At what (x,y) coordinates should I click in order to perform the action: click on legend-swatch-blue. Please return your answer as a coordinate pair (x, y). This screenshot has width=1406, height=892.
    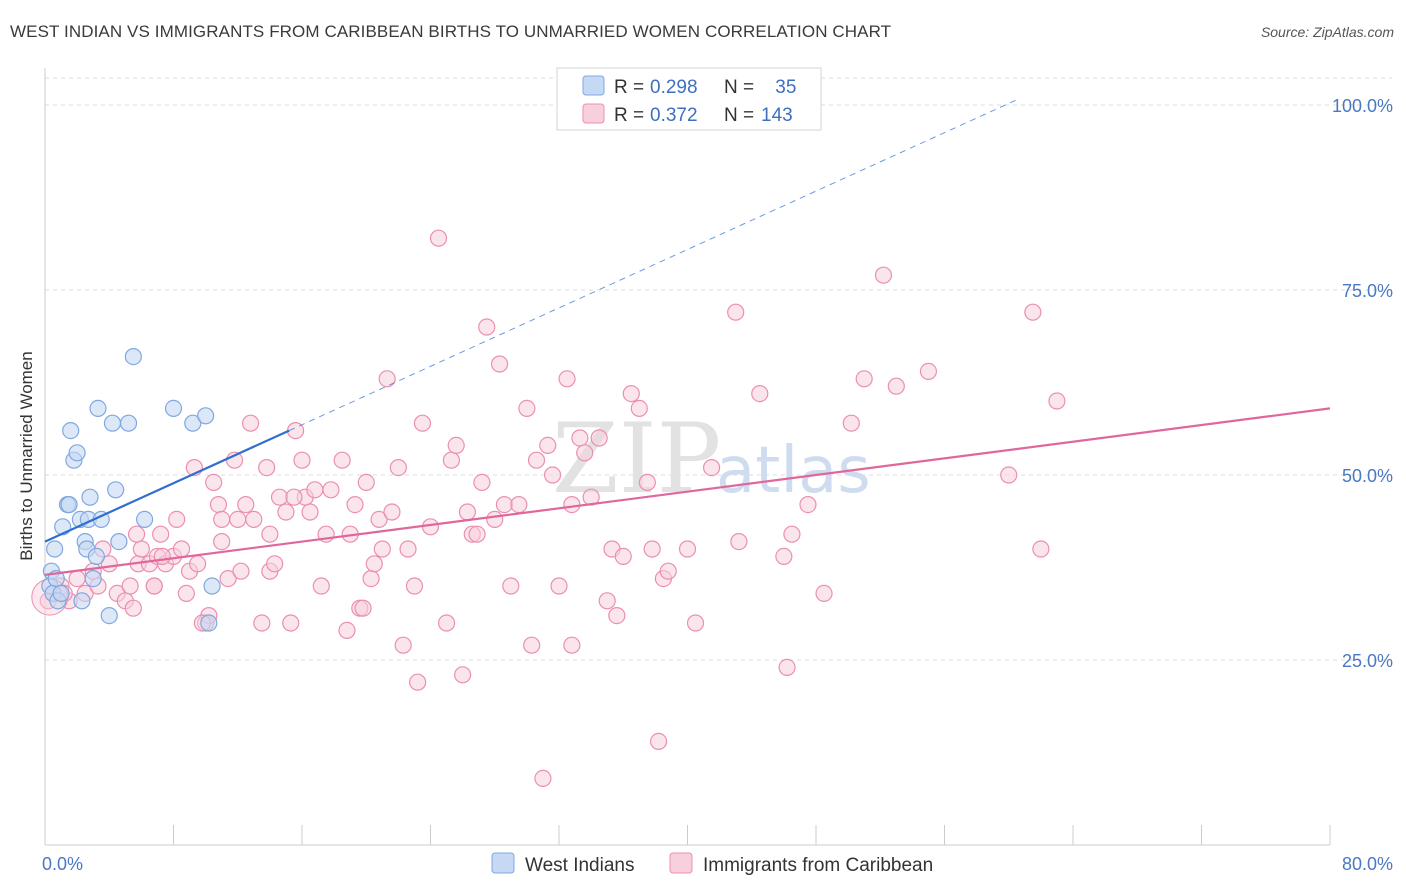
    Looking at the image, I should click on (593, 85).